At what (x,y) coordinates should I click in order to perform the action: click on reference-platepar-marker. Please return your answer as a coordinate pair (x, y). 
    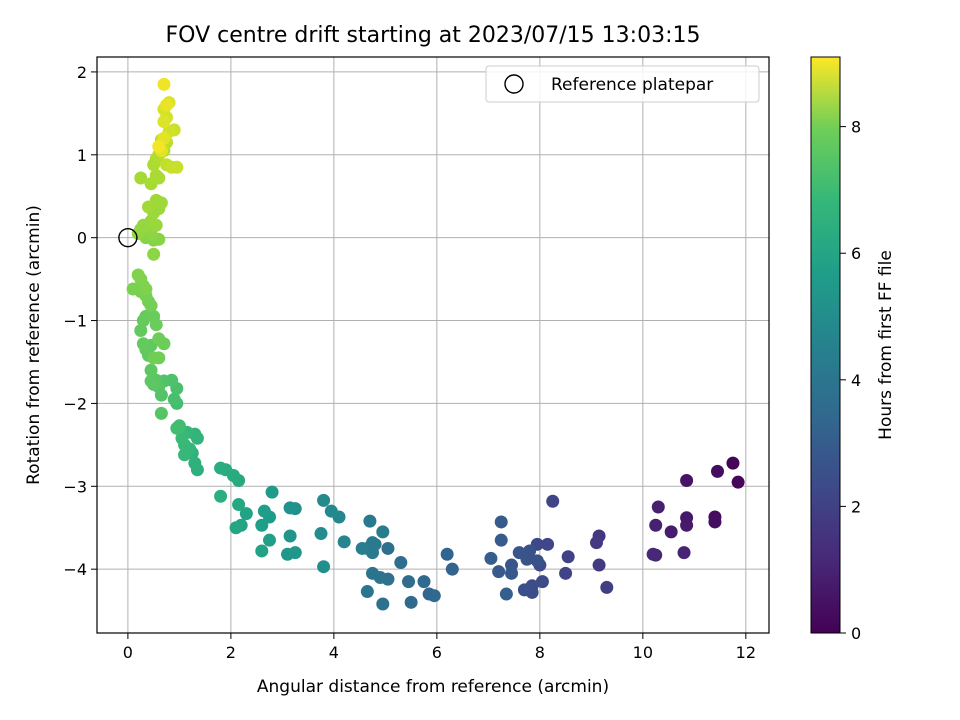
    Looking at the image, I should click on (128, 237).